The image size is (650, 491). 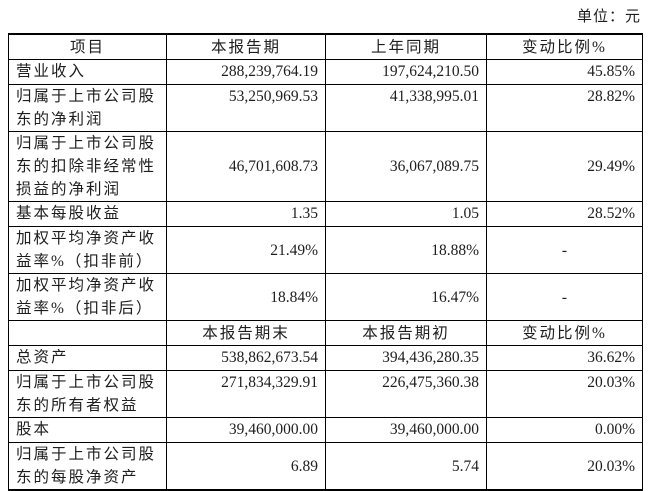 What do you see at coordinates (406, 46) in the screenshot?
I see `column-header: 上年同期` at bounding box center [406, 46].